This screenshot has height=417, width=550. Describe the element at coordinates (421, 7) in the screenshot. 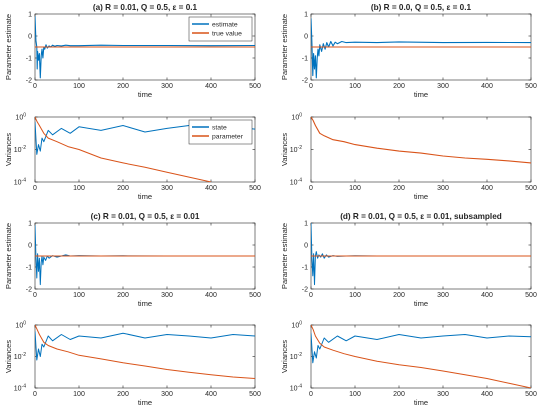

I see `chart-title: (b) R = 0.0, Q = 0.5, ε = 0.1` at that location.